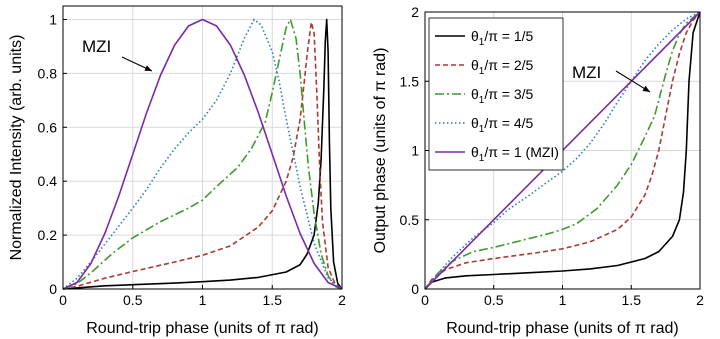 The height and width of the screenshot is (339, 720). What do you see at coordinates (502, 125) in the screenshot?
I see `legend-entry: θ1/π = 4/5` at bounding box center [502, 125].